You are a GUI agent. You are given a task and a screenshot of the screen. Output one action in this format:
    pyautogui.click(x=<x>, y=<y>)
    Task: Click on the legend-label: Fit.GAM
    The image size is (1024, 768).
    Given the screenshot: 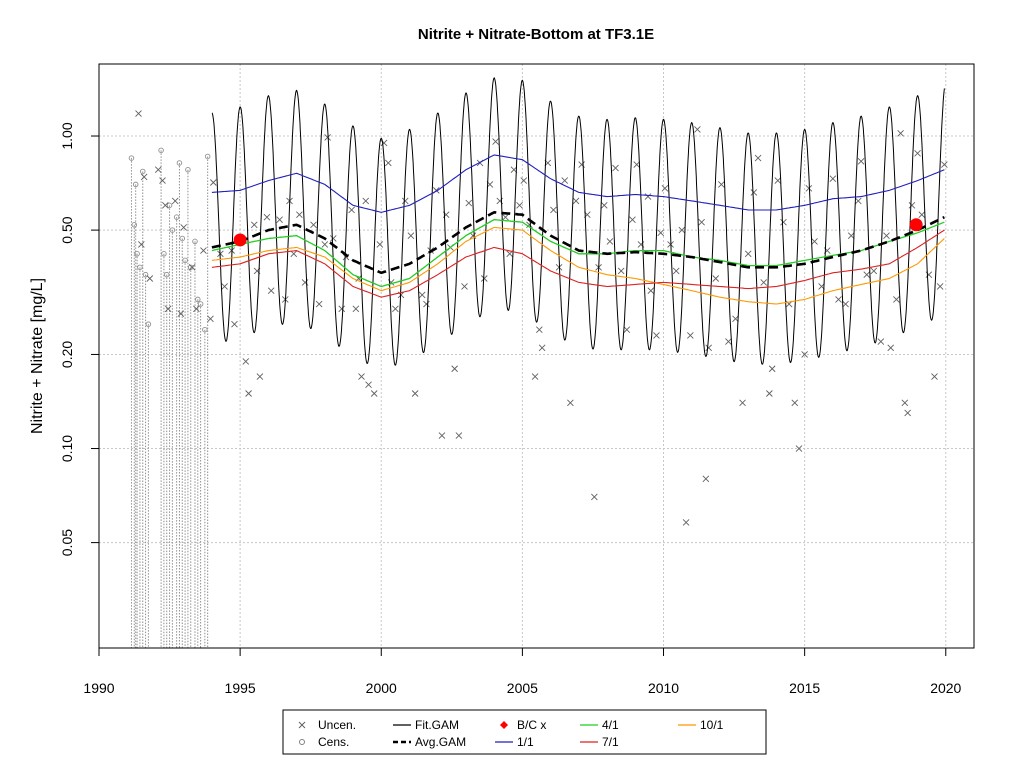 What is the action you would take?
    pyautogui.click(x=437, y=725)
    